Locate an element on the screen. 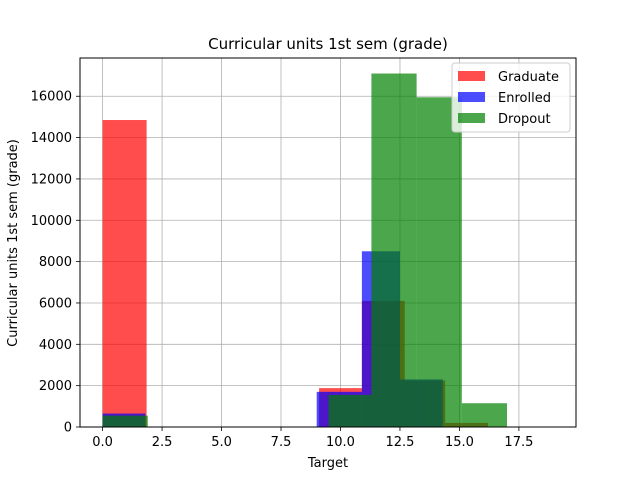 This screenshot has height=480, width=640. x-tick-label: 12.5 is located at coordinates (399, 442).